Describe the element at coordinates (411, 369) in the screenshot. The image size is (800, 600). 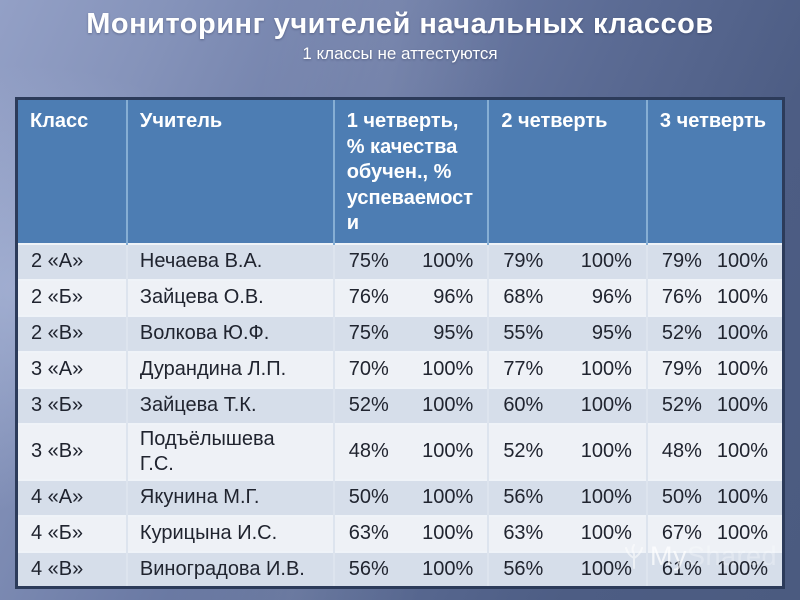
I see `quarter1-cell: 70% 100%` at that location.